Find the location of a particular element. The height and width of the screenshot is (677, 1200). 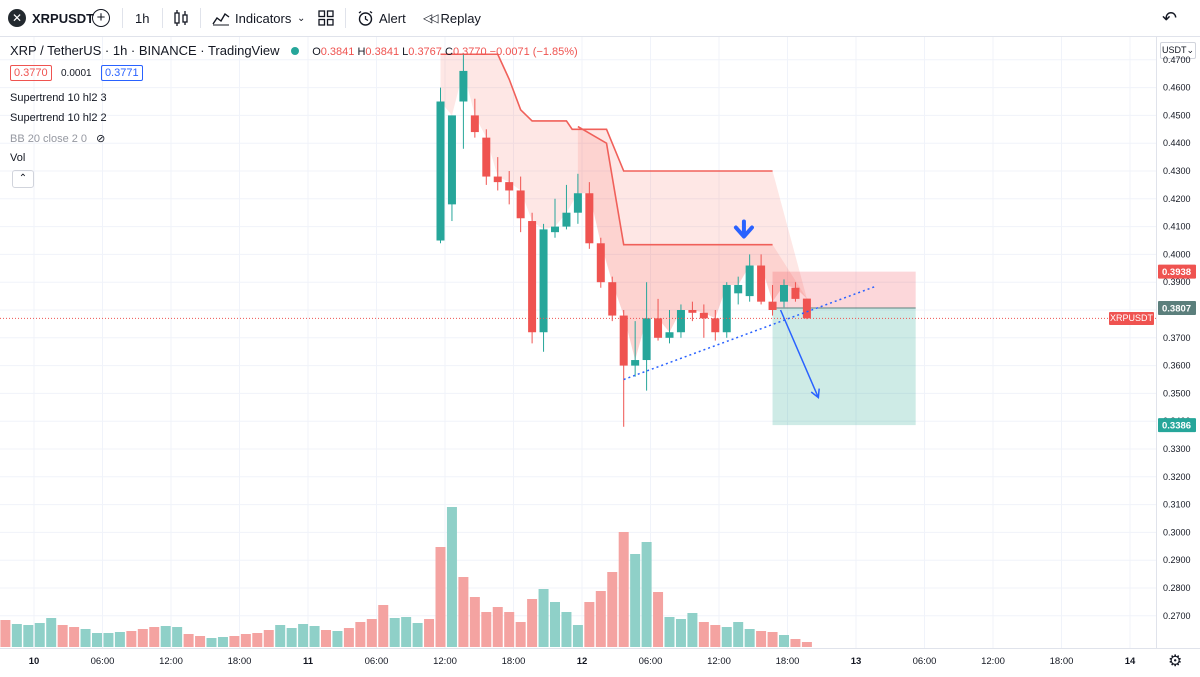

indicator-label: BB 20 close 2 0 is located at coordinates (49, 139).